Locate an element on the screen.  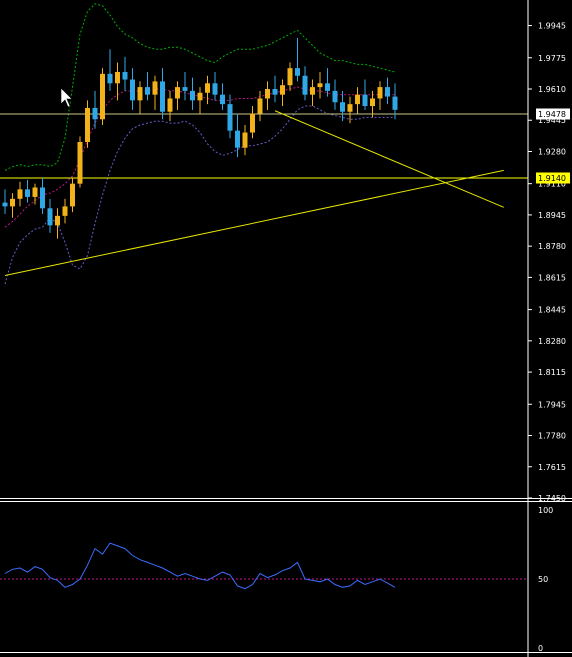
price-tick-label: 1.8615 is located at coordinates (552, 277).